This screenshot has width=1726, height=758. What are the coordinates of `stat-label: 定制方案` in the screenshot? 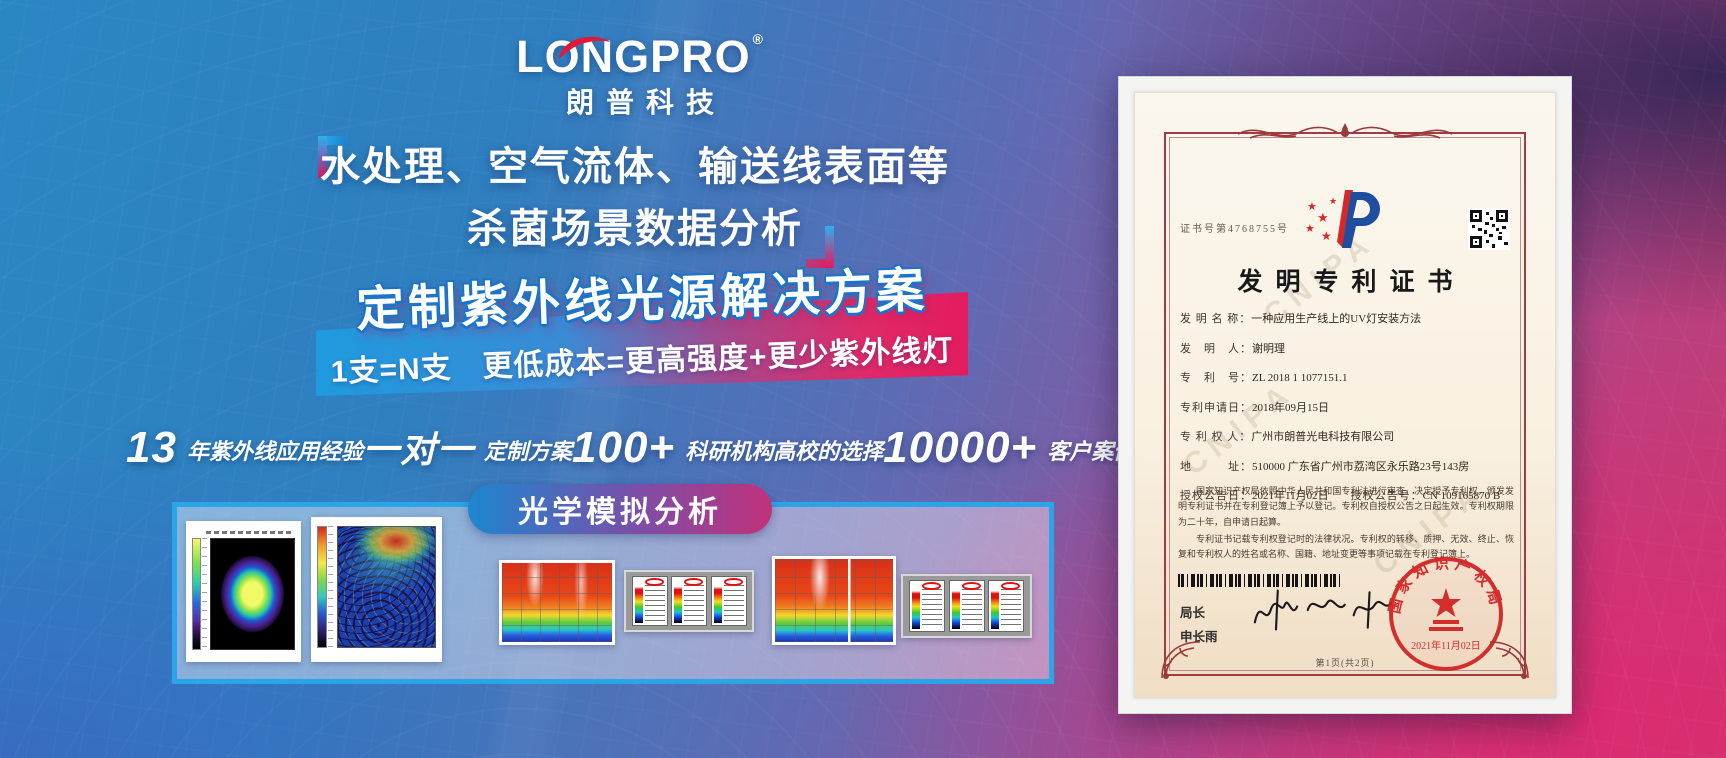 It's located at (527, 451).